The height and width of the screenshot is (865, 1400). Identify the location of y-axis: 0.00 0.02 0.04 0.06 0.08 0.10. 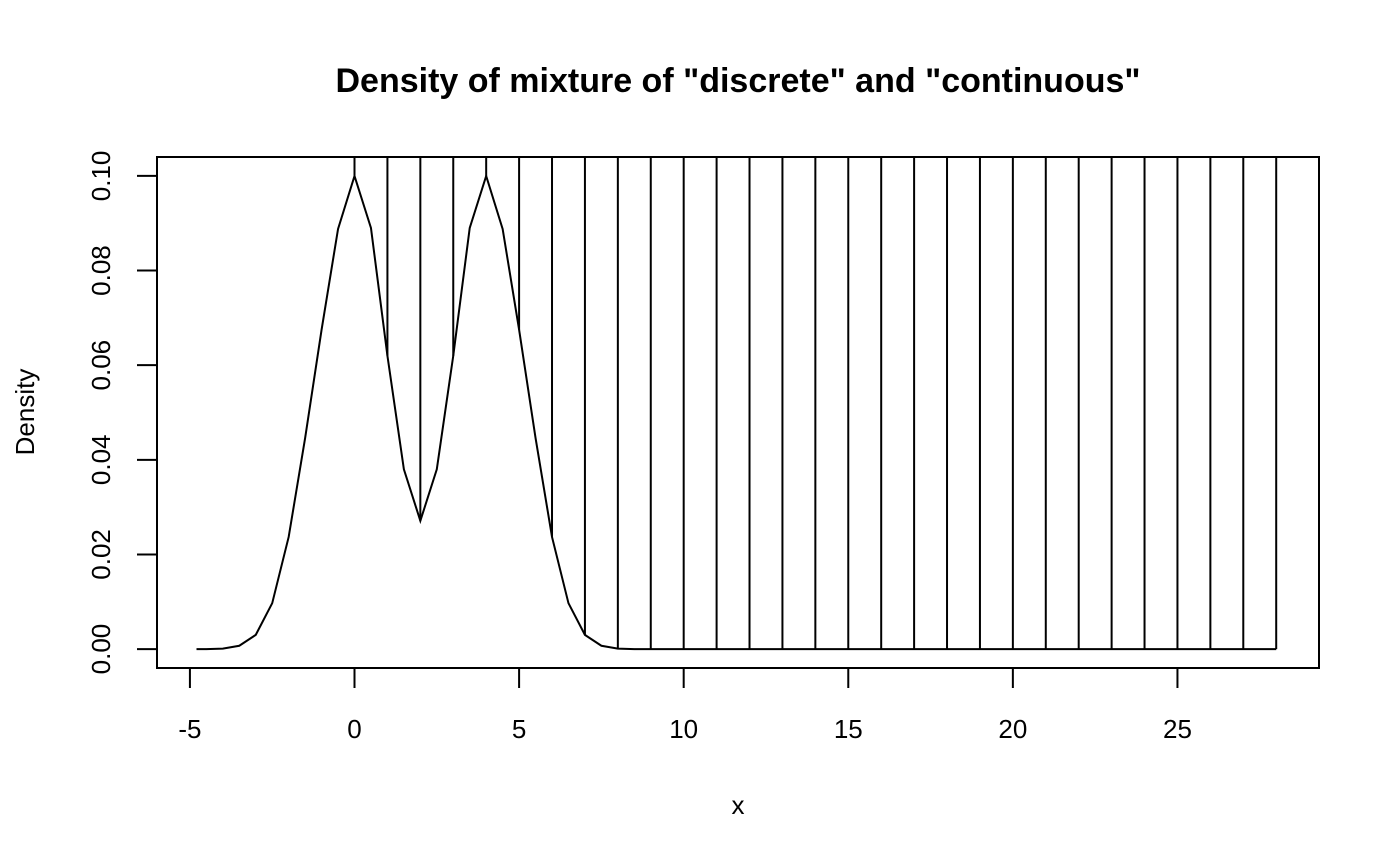
(122, 413).